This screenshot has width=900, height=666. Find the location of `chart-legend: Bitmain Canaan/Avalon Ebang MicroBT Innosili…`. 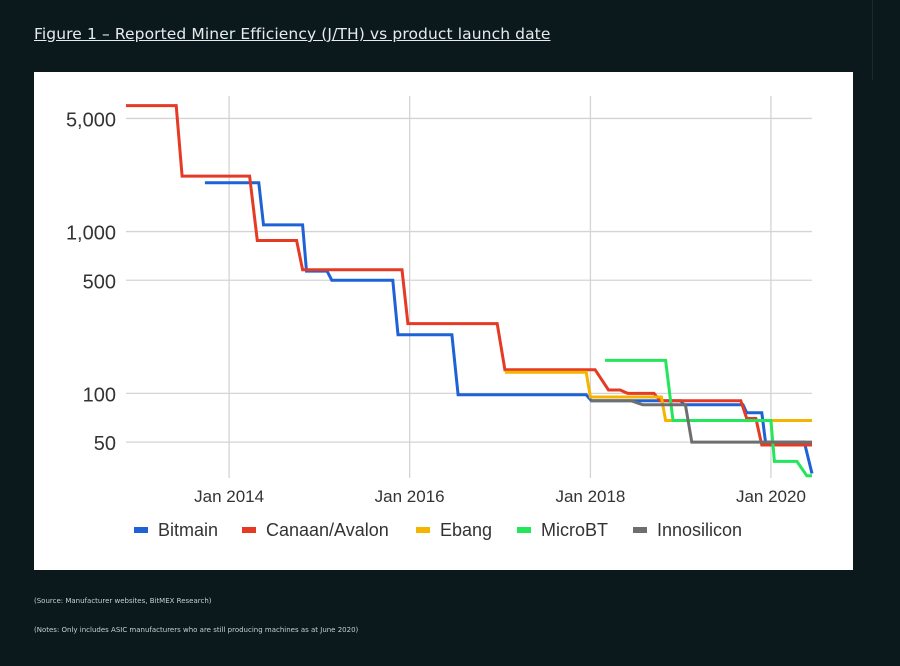

chart-legend: Bitmain Canaan/Avalon Ebang MicroBT Innosili… is located at coordinates (438, 530).